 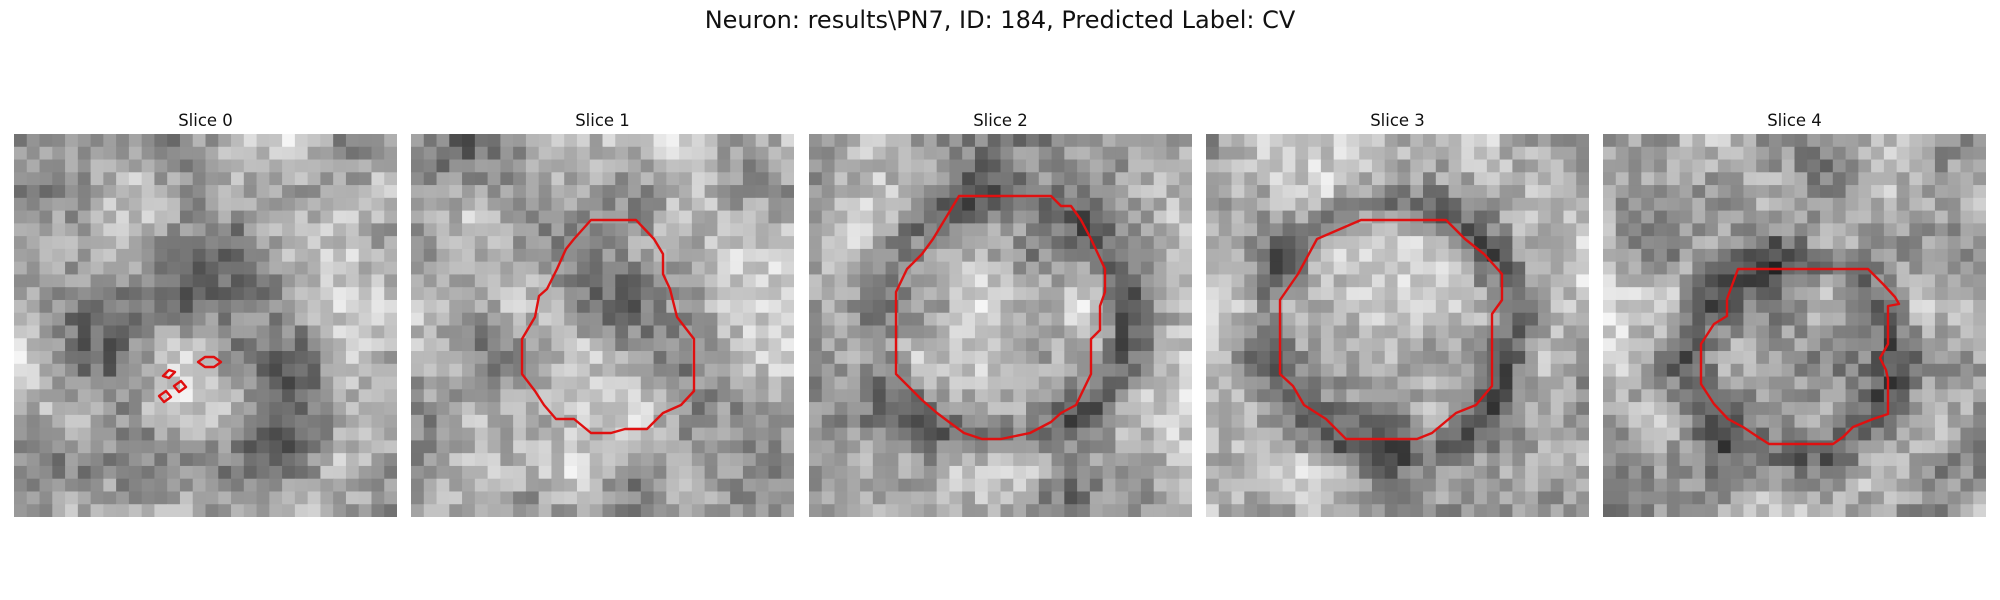 I want to click on segmentation-contour, so click(x=608, y=326).